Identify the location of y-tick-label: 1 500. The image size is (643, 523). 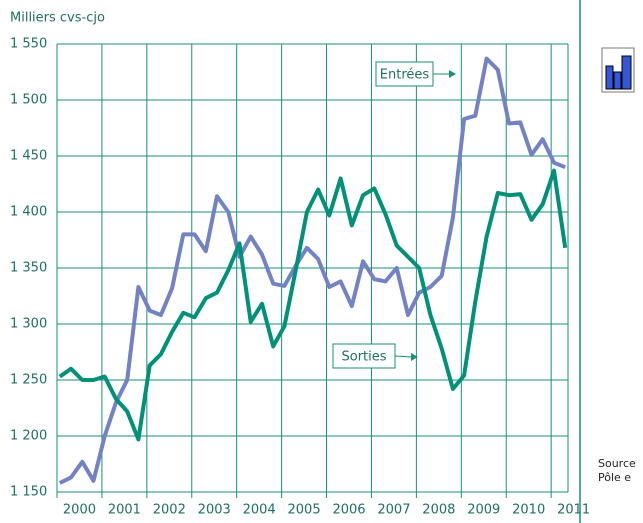
(28, 100).